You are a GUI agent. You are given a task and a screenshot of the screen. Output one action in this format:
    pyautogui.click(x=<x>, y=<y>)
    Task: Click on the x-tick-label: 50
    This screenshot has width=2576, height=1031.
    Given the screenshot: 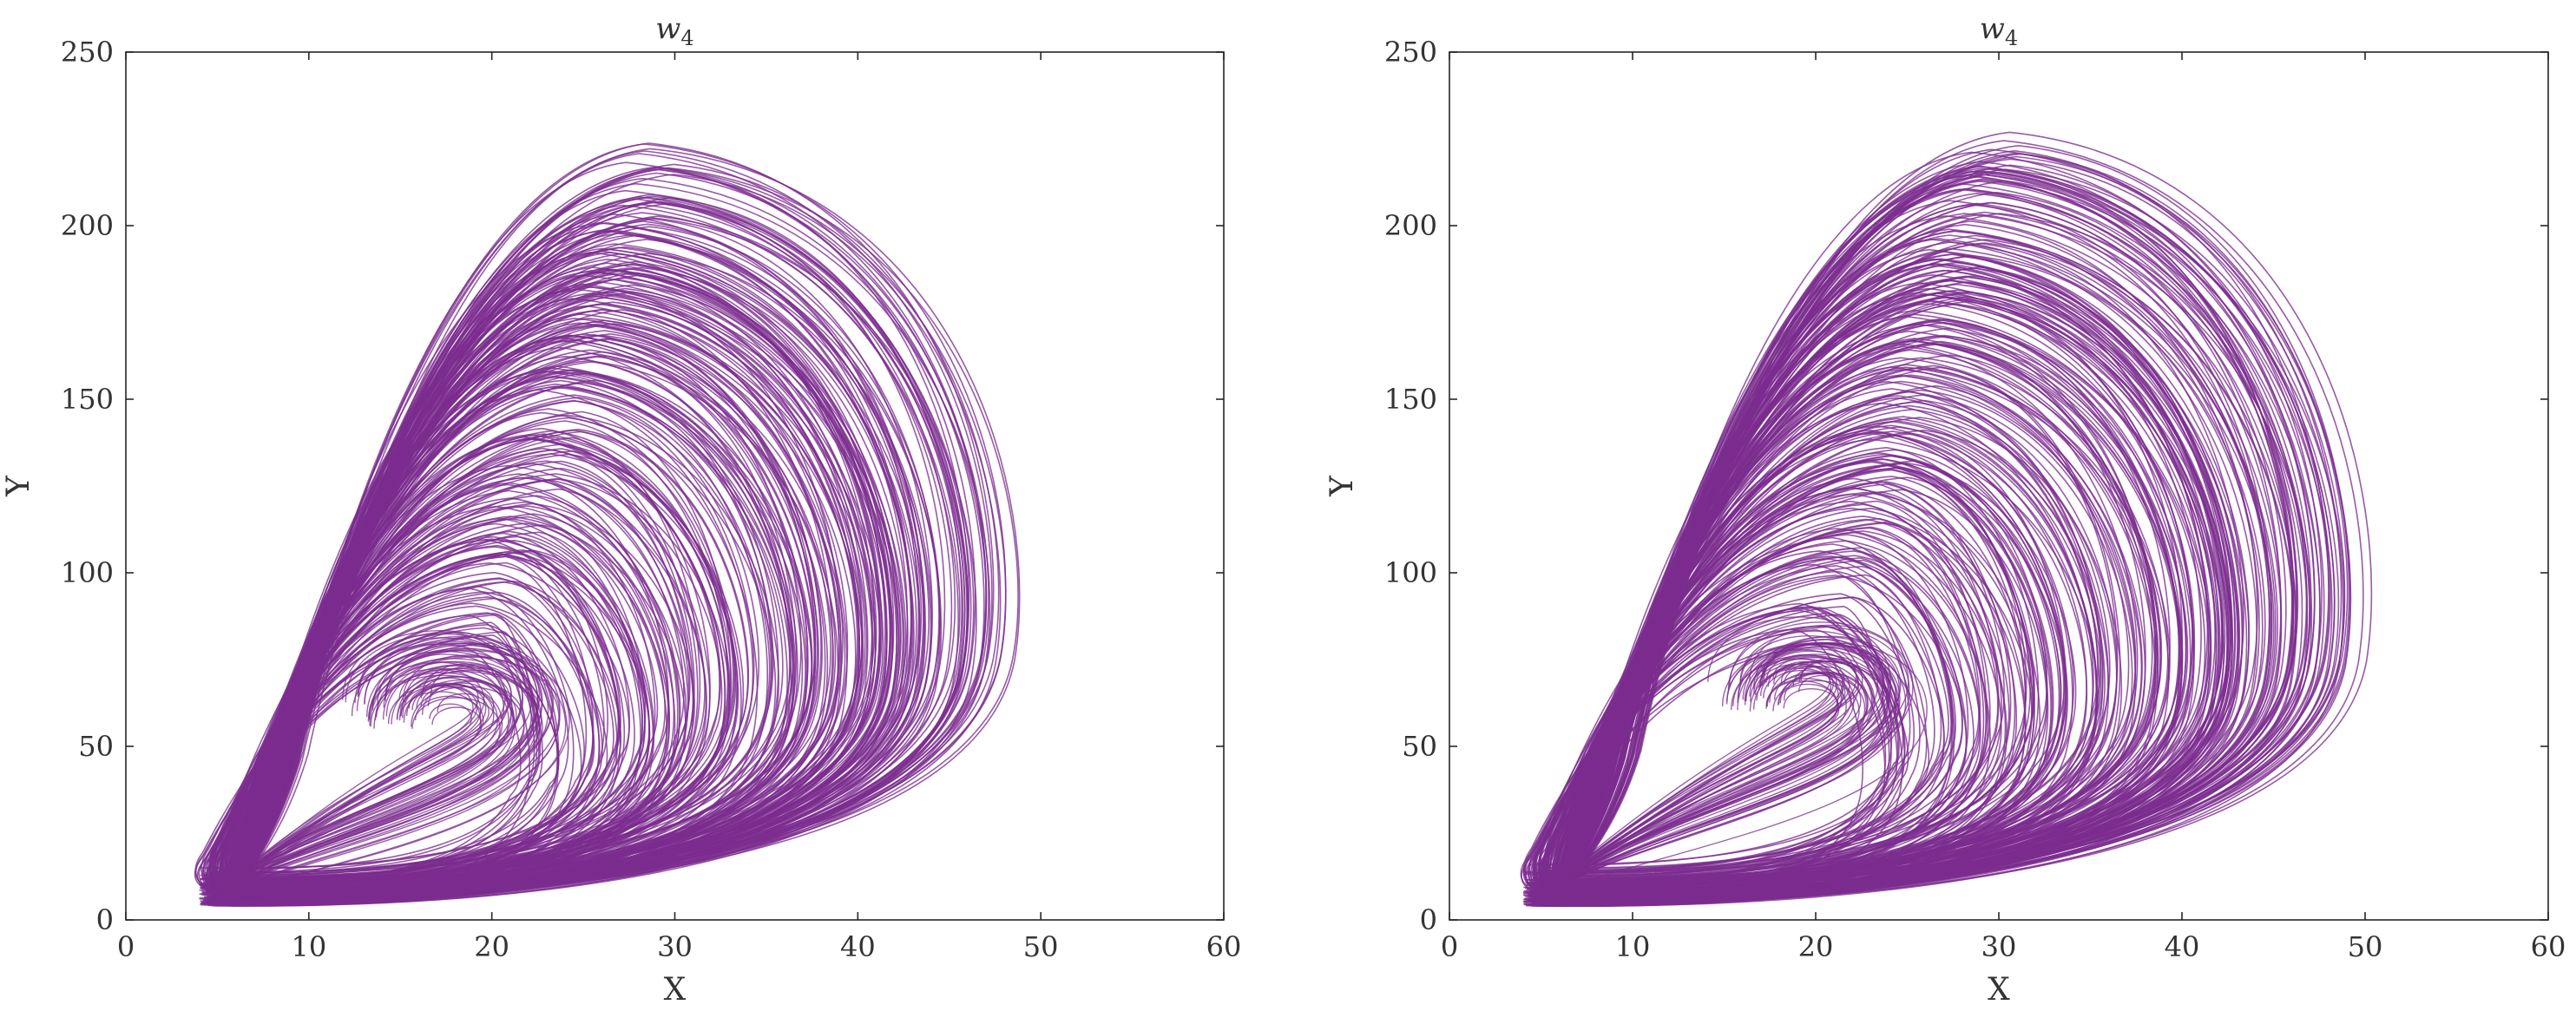 What is the action you would take?
    pyautogui.click(x=1041, y=947)
    